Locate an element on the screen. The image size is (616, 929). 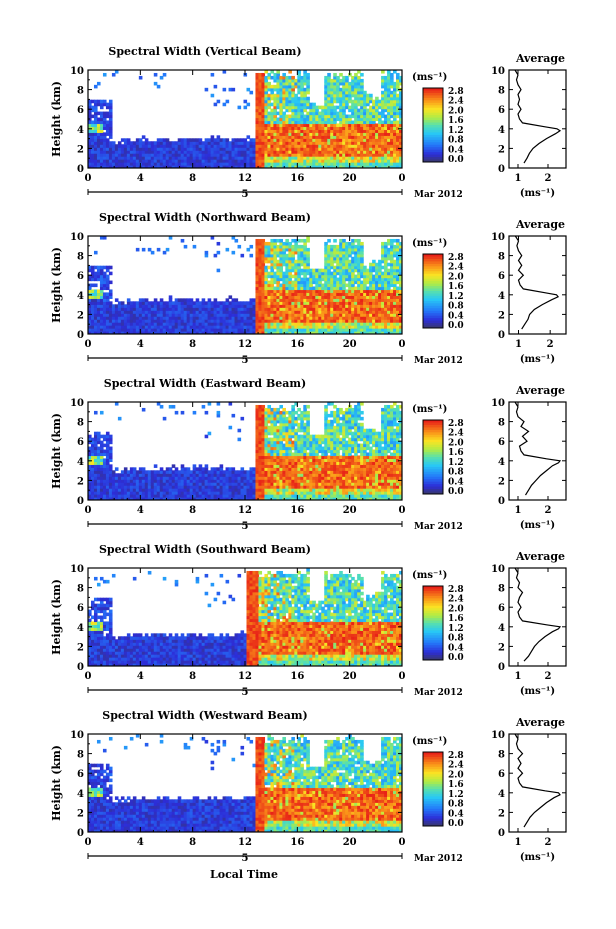
colorbar-tick-label: 0.8 is located at coordinates (456, 307).